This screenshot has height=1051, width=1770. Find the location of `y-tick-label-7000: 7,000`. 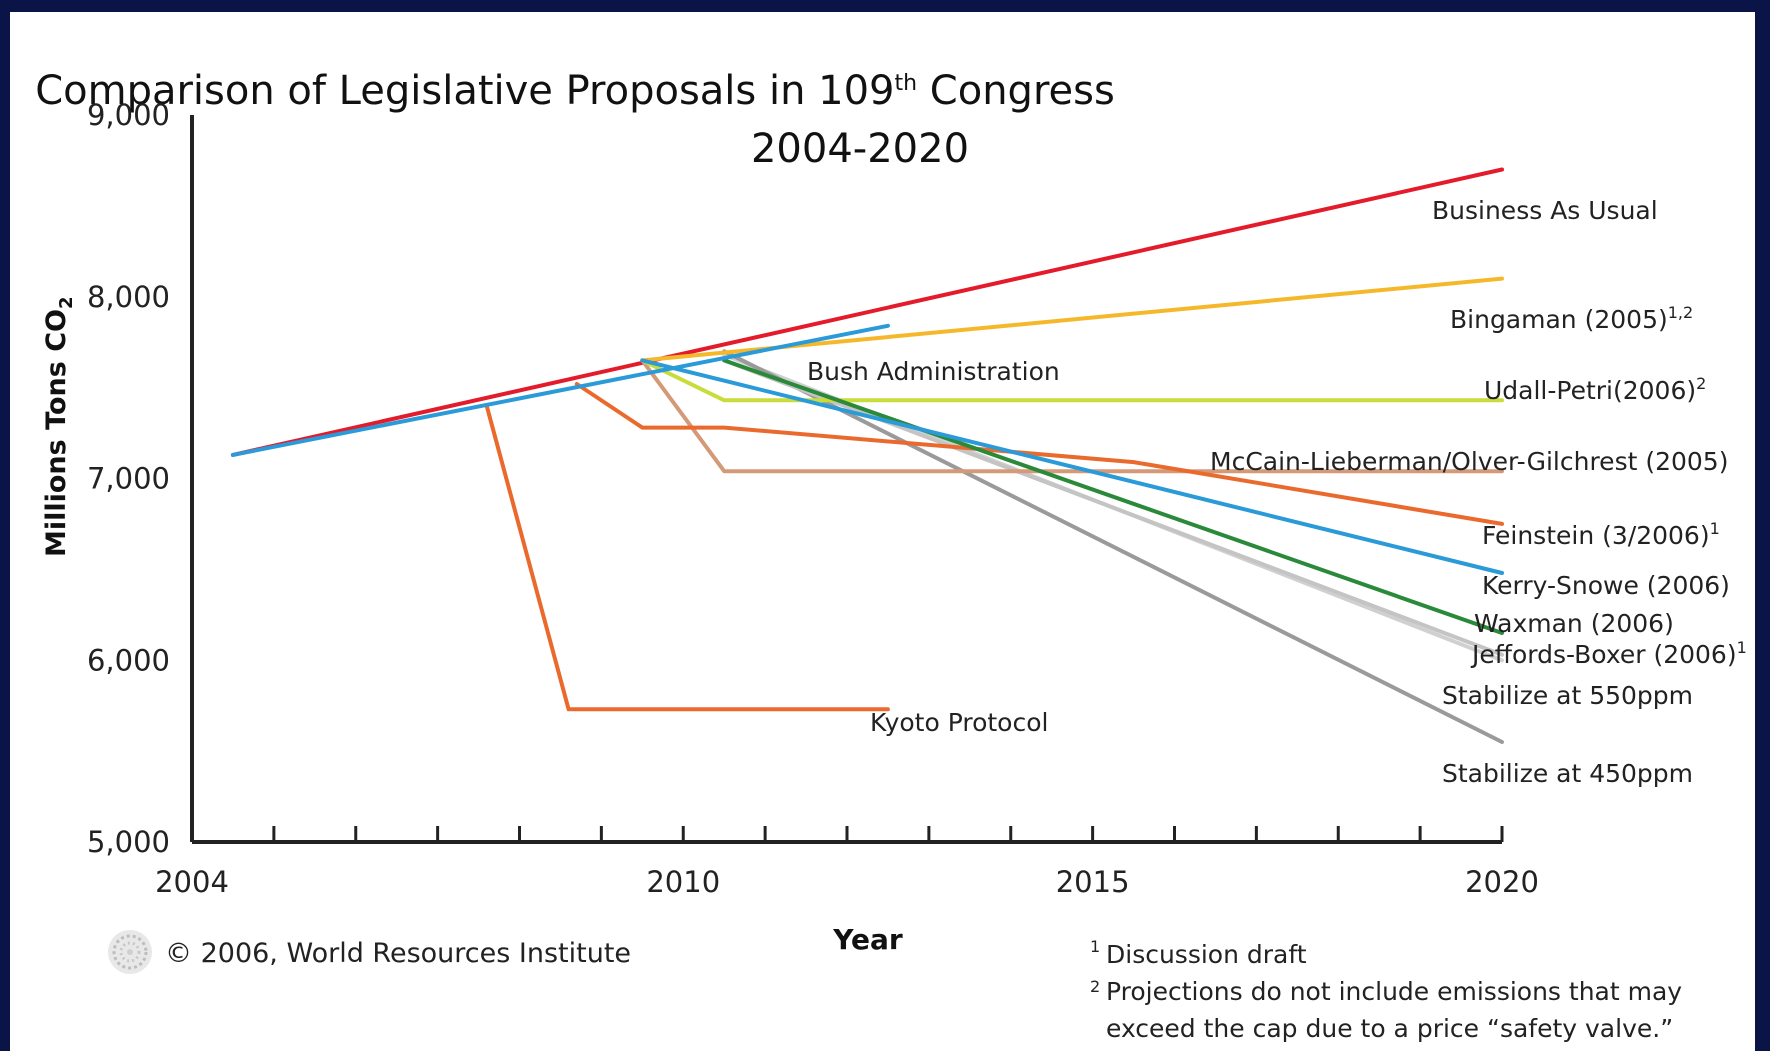

y-tick-label-7000: 7,000 is located at coordinates (128, 479).